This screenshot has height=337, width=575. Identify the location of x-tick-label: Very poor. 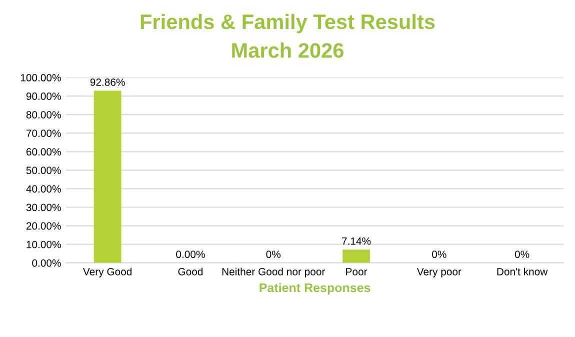
(439, 273).